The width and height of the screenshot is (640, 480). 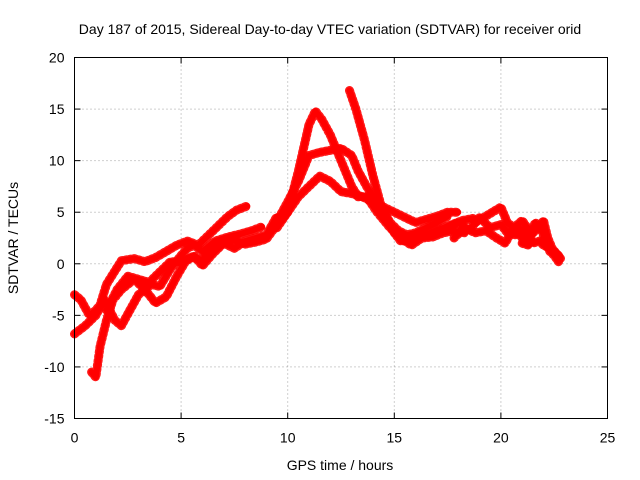 What do you see at coordinates (57, 161) in the screenshot?
I see `y-tick-label: 10` at bounding box center [57, 161].